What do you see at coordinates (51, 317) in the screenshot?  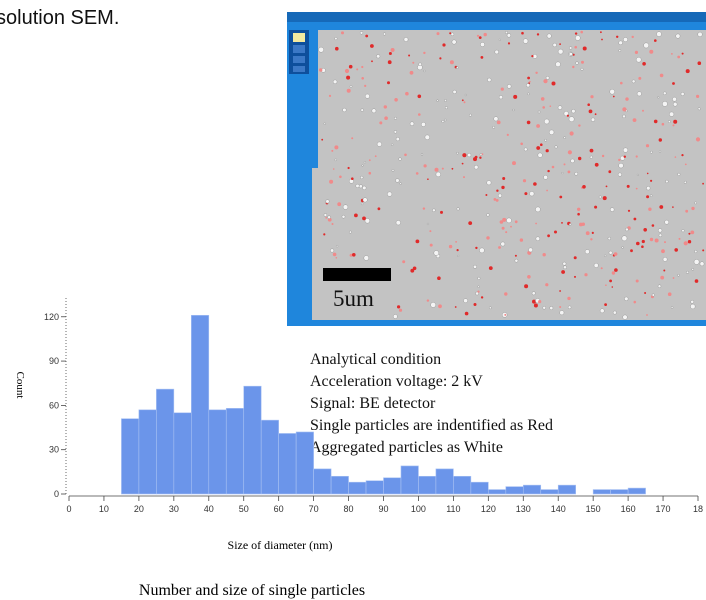 I see `y-tick-label: 120` at bounding box center [51, 317].